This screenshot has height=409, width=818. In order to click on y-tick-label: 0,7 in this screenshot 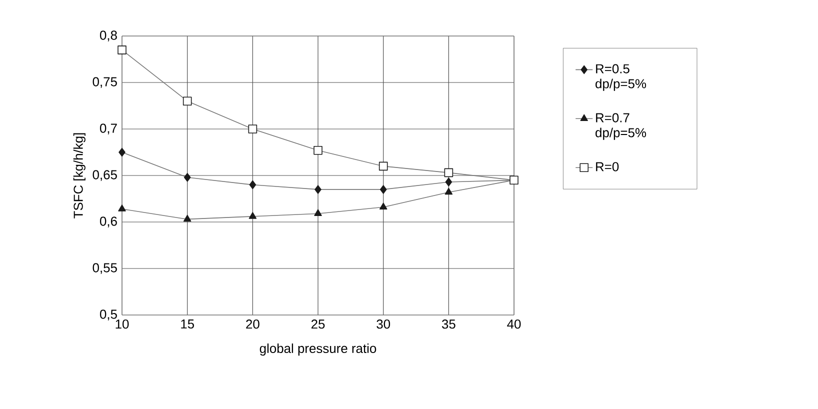, I will do `click(108, 129)`.